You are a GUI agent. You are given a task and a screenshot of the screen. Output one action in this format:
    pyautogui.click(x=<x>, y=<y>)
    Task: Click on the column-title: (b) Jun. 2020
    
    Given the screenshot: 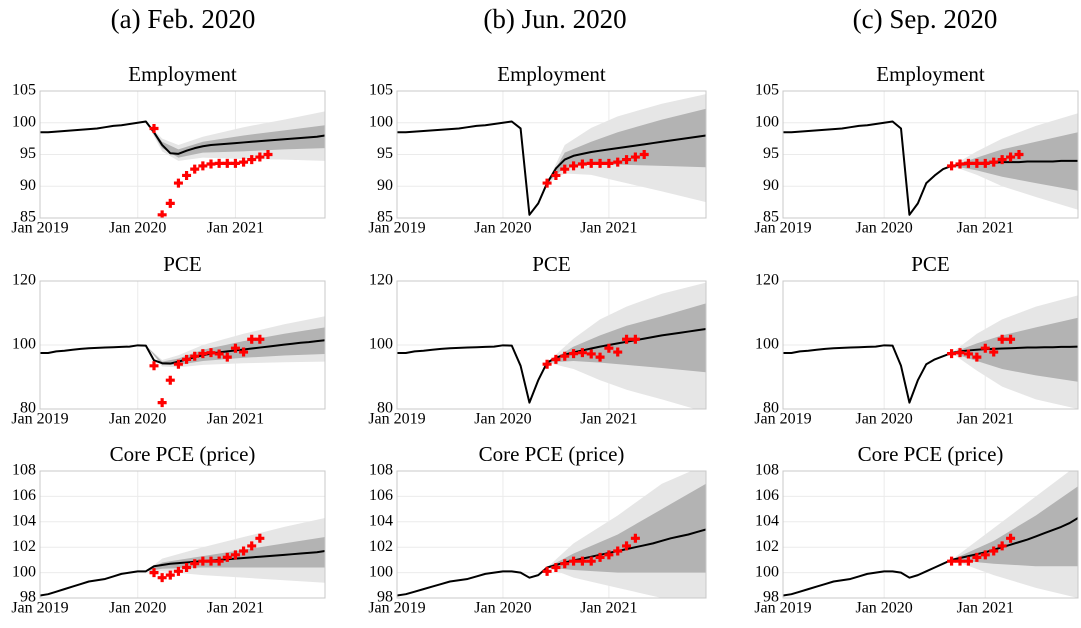 What is the action you would take?
    pyautogui.click(x=554, y=19)
    